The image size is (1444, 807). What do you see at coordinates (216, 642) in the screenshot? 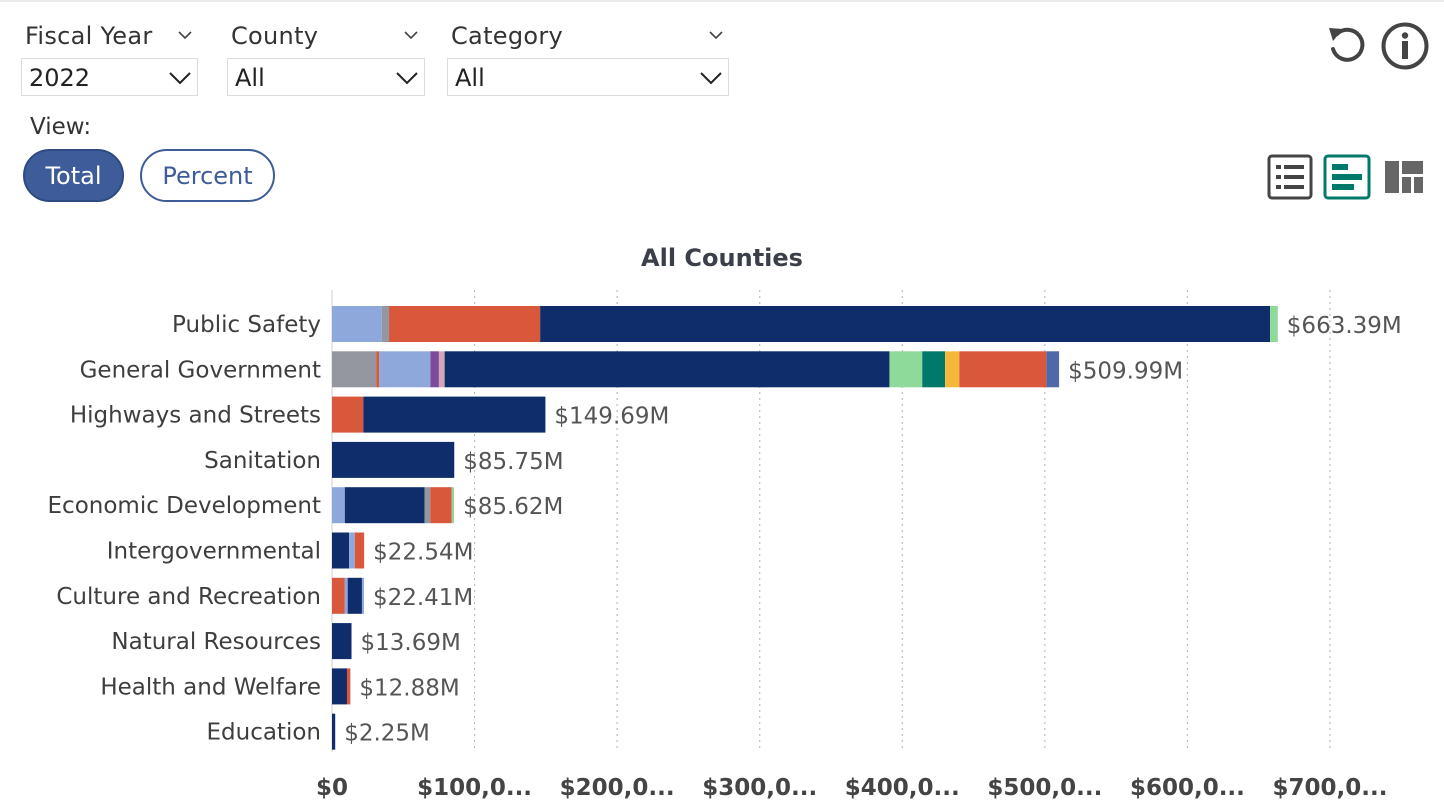
I see `category-label: Natural Resources` at bounding box center [216, 642].